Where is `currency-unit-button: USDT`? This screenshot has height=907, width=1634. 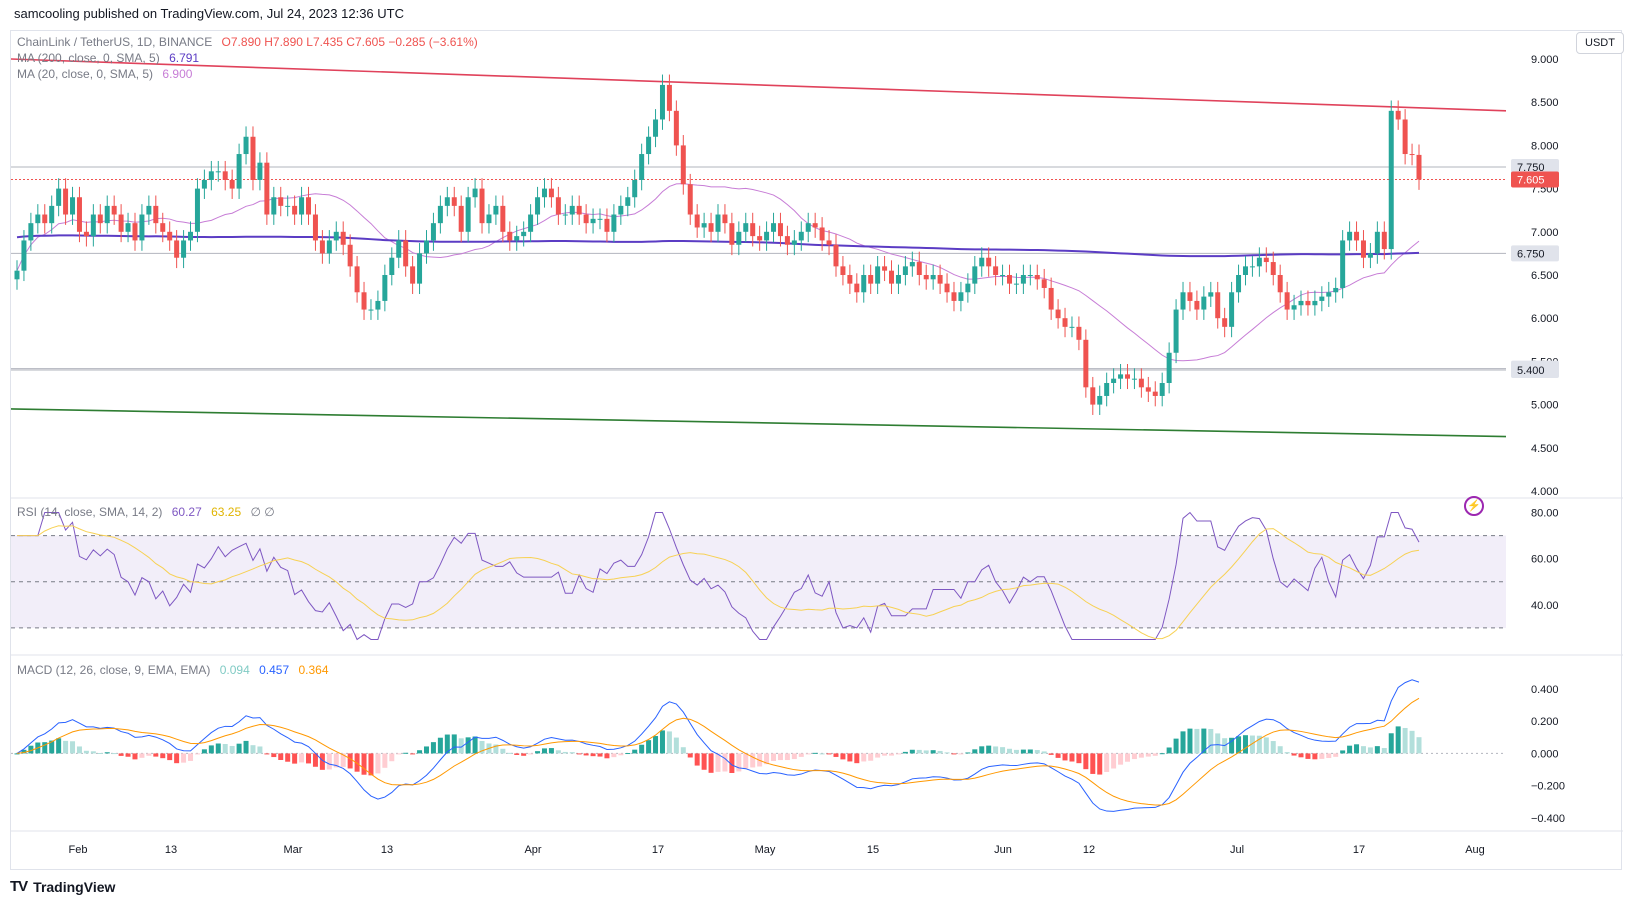
currency-unit-button: USDT is located at coordinates (1600, 43).